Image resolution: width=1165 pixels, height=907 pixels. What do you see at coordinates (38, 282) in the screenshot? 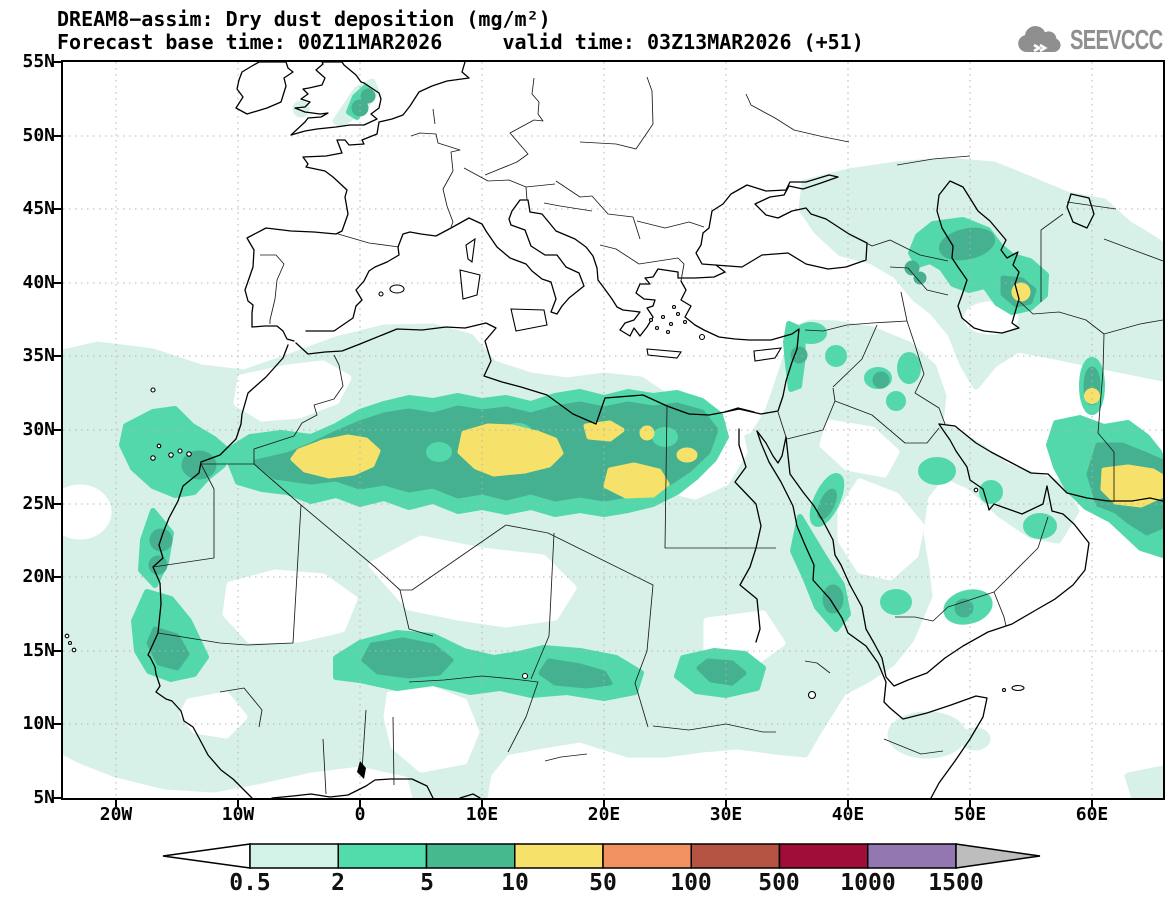
I see `lat-label-40n: 40N` at bounding box center [38, 282].